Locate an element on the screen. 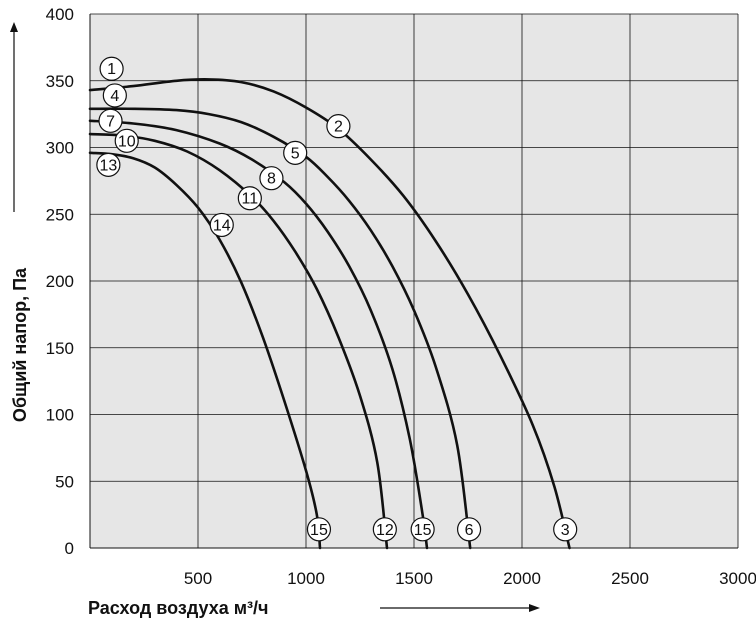 Image resolution: width=756 pixels, height=628 pixels. x-axis-title: Расход воздуха м³/ч is located at coordinates (178, 608).